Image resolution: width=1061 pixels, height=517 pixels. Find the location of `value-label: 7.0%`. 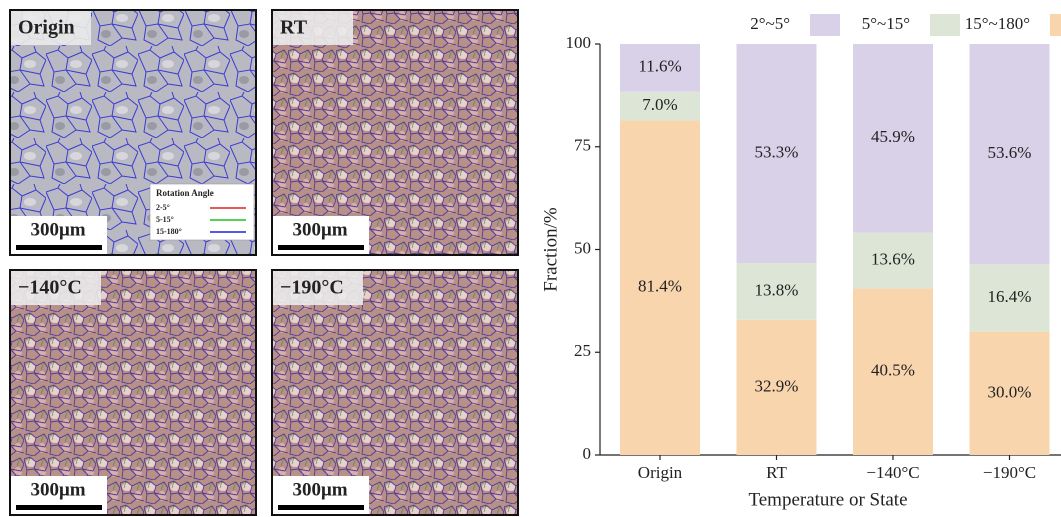

value-label: 7.0% is located at coordinates (659, 104).